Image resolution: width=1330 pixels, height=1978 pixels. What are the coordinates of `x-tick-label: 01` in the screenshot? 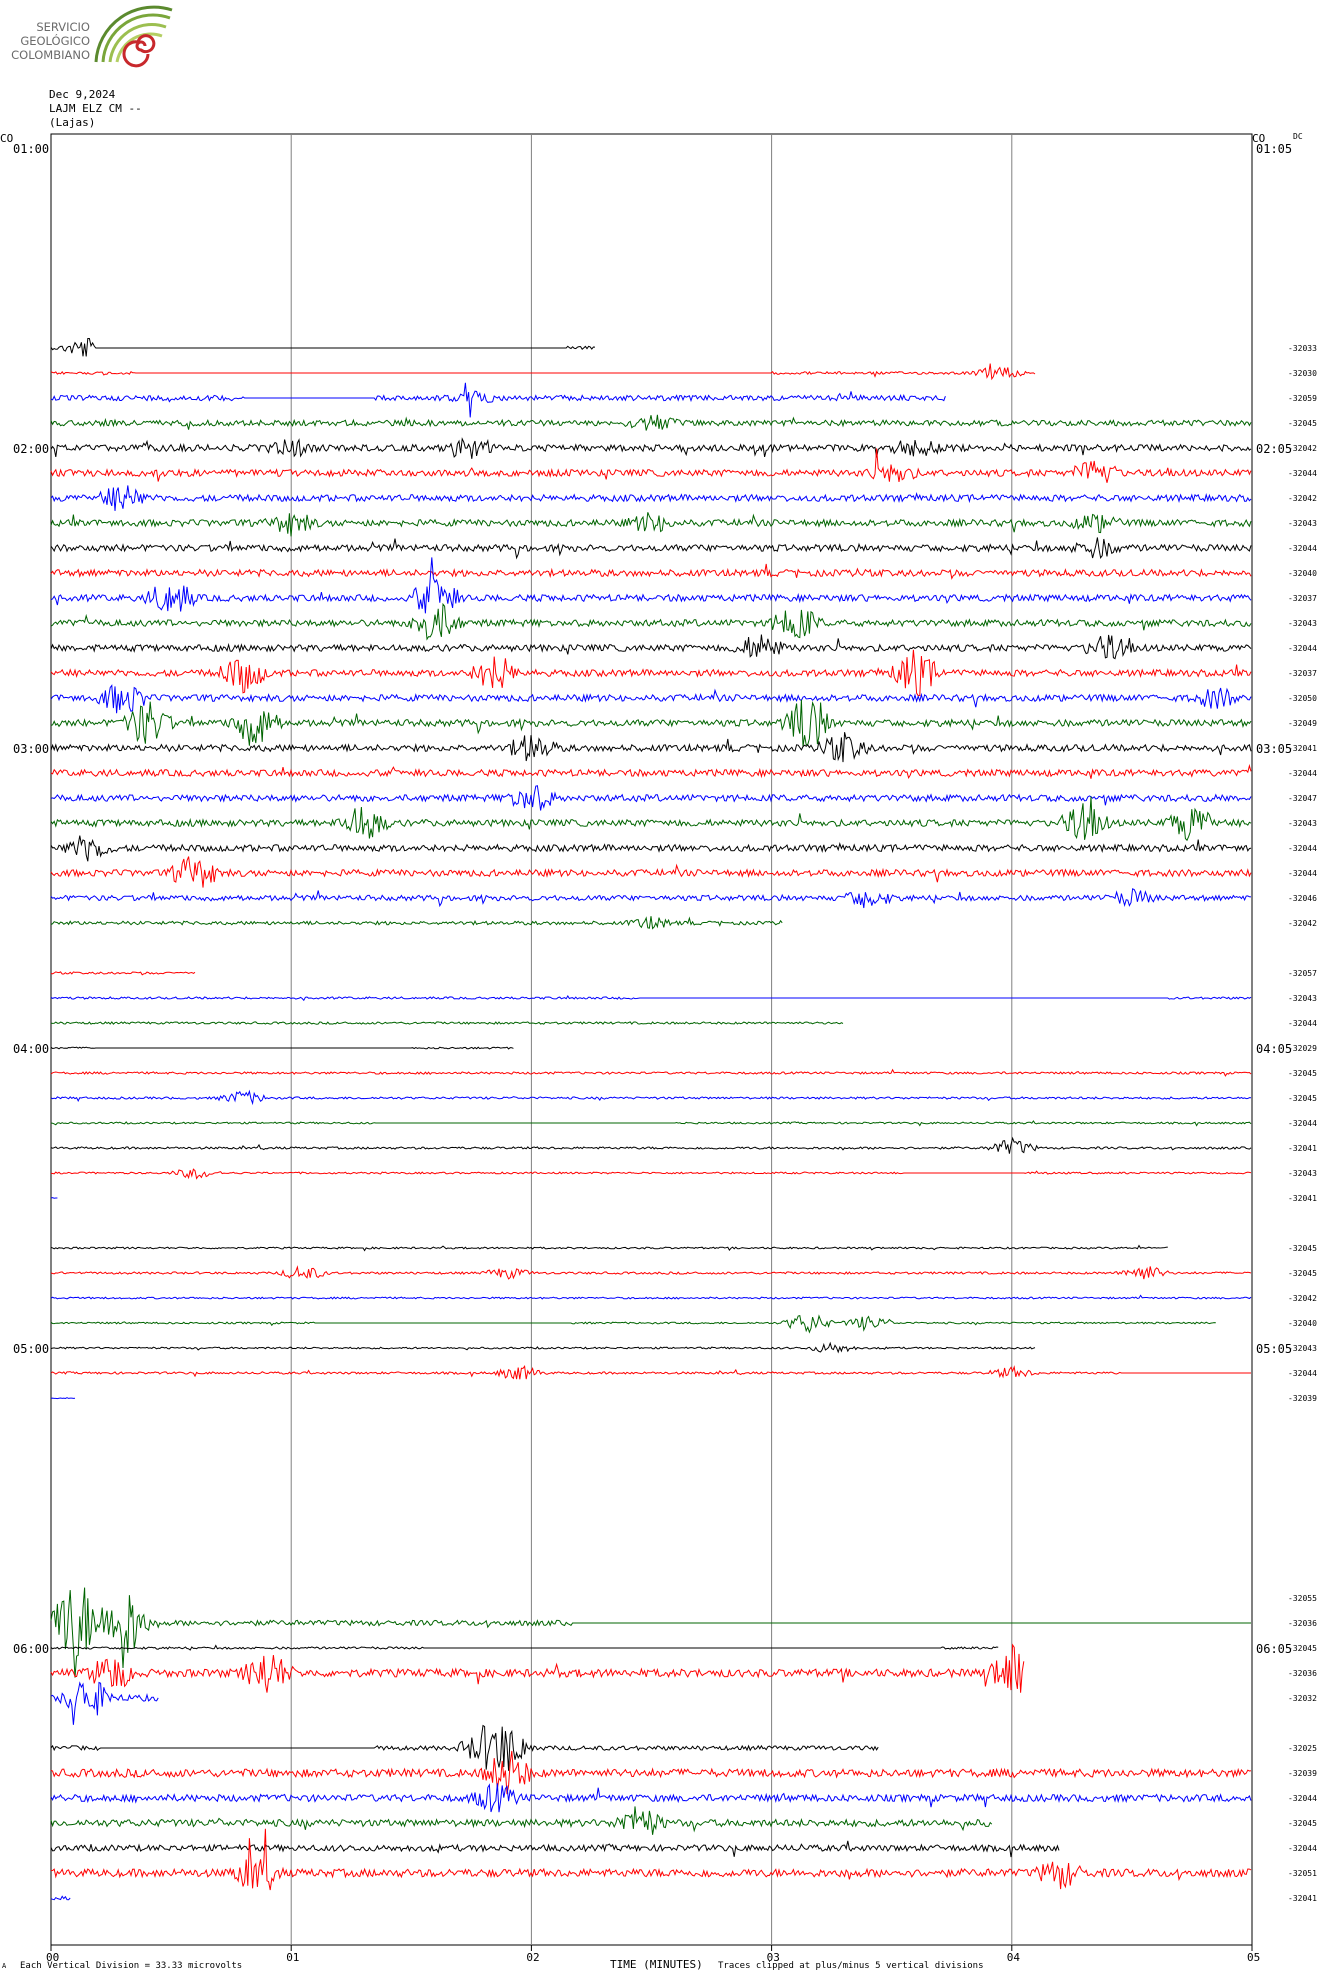 It's located at (292, 1957).